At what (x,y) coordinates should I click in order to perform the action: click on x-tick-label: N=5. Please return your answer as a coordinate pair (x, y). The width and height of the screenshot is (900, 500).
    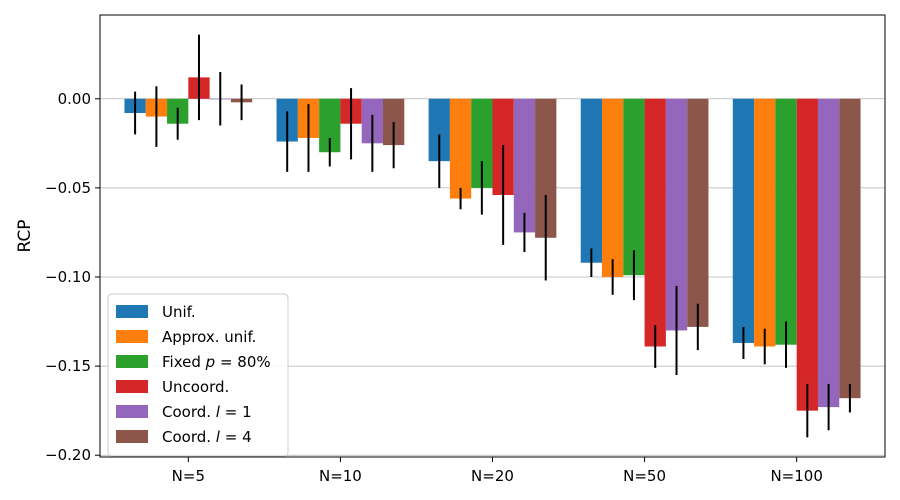
    Looking at the image, I should click on (188, 476).